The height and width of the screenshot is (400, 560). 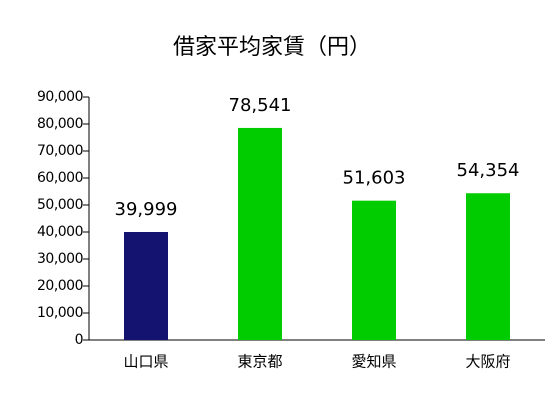 What do you see at coordinates (60, 232) in the screenshot?
I see `y-tick-label: 40,000` at bounding box center [60, 232].